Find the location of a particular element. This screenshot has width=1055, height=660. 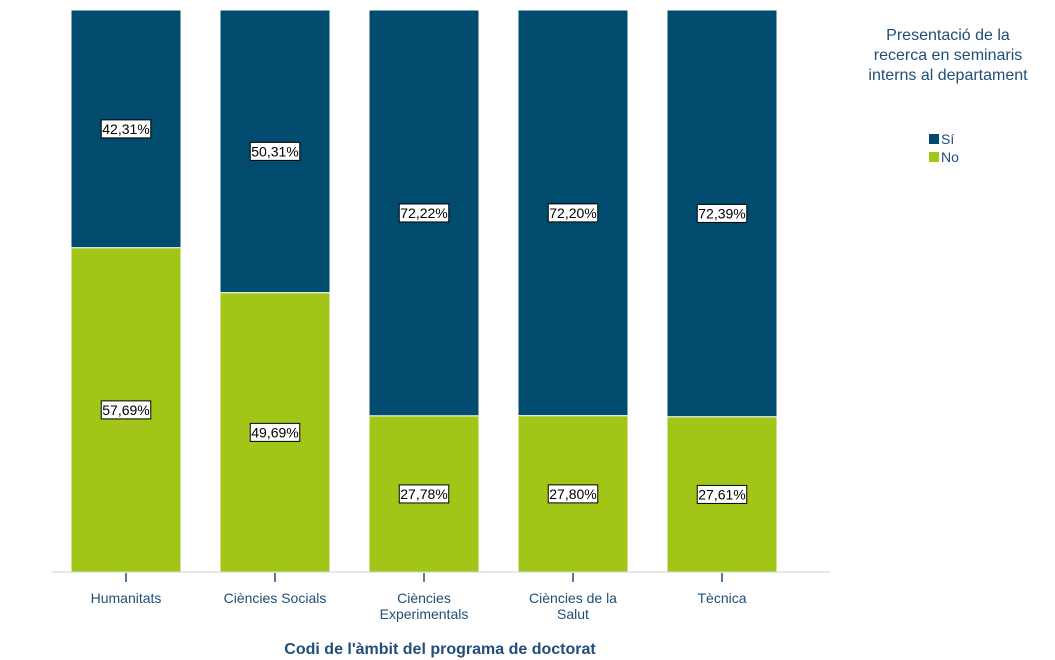

category-label-ciencies-experimentals: Ciències Experimentals is located at coordinates (424, 606).